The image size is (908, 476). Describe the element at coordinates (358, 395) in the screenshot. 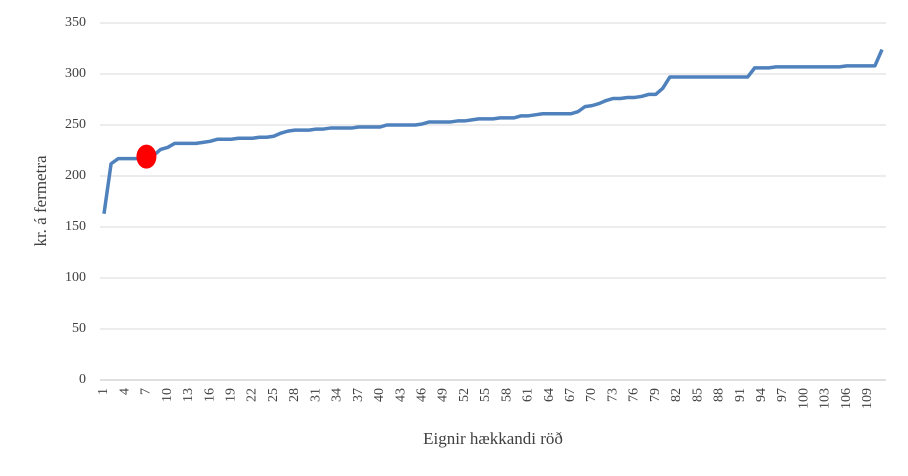

I see `x-tick-label: 37` at that location.